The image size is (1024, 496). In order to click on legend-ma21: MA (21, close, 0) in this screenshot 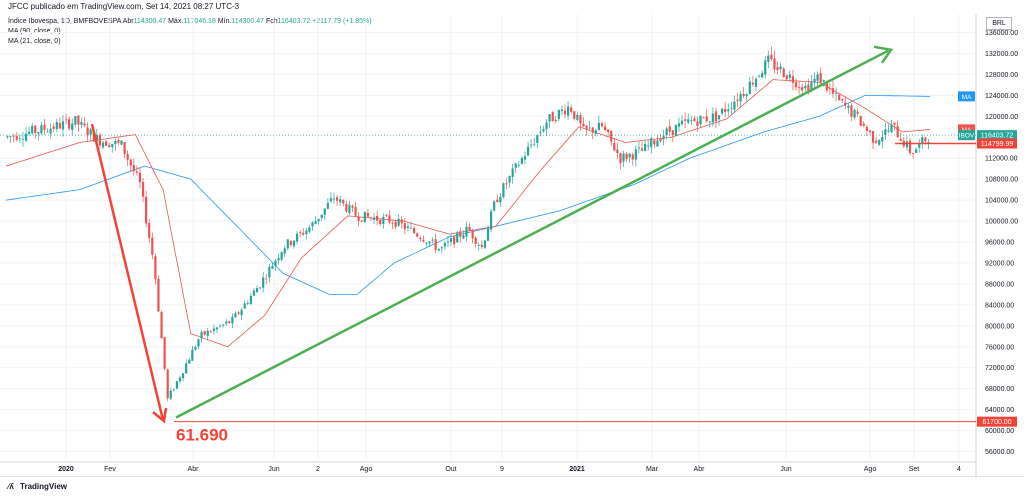, I will do `click(34, 41)`.